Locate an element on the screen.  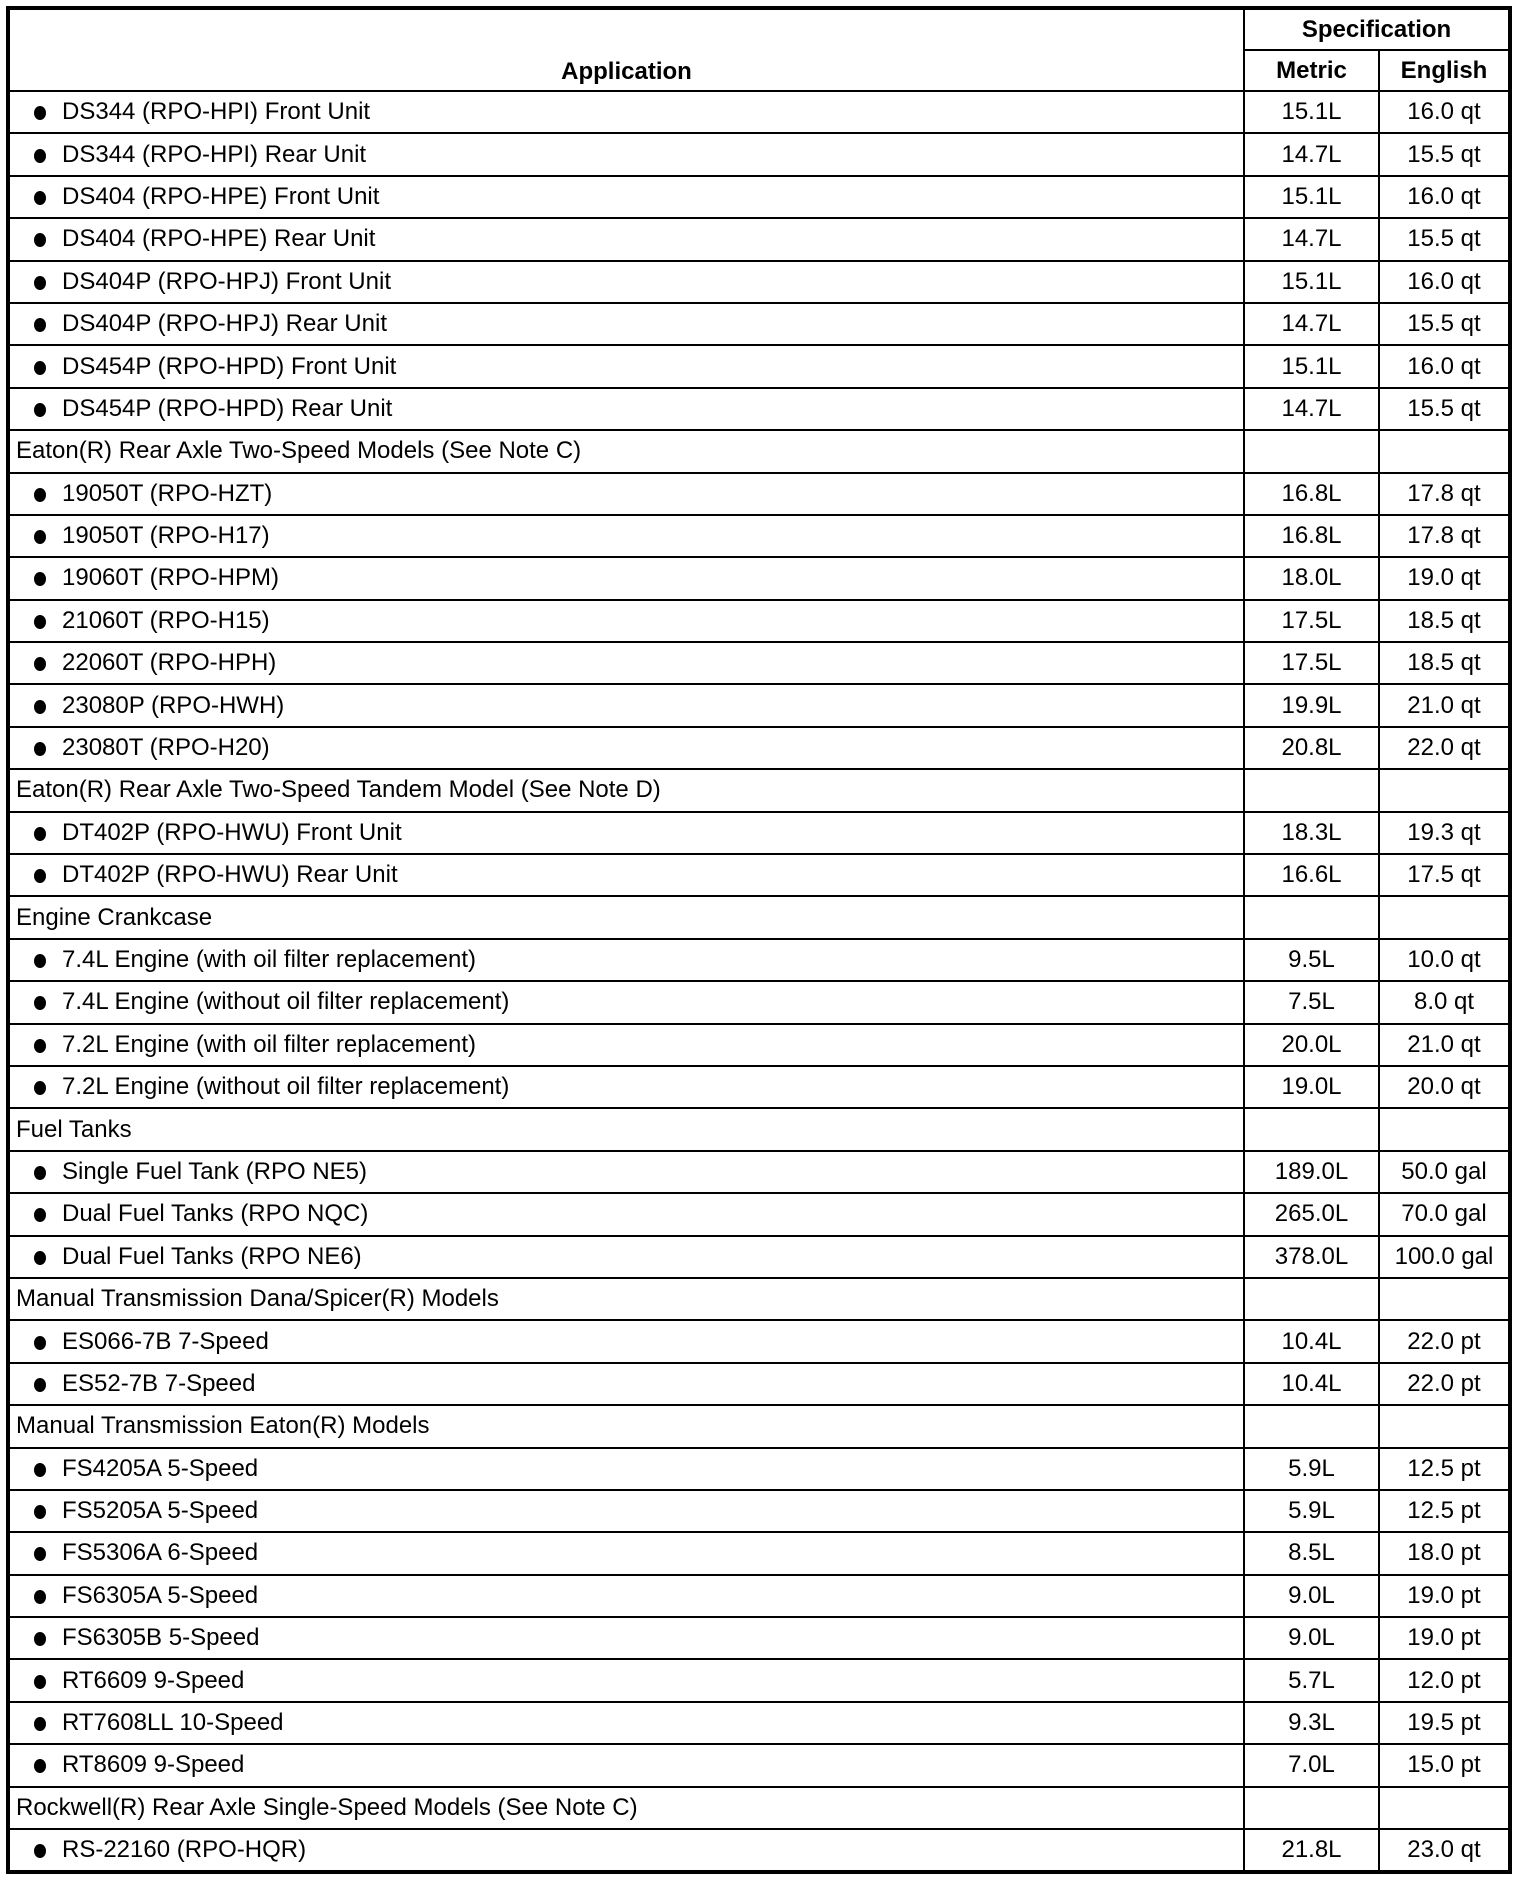
application-label: 19050T (RPO-HZT) is located at coordinates (167, 493).